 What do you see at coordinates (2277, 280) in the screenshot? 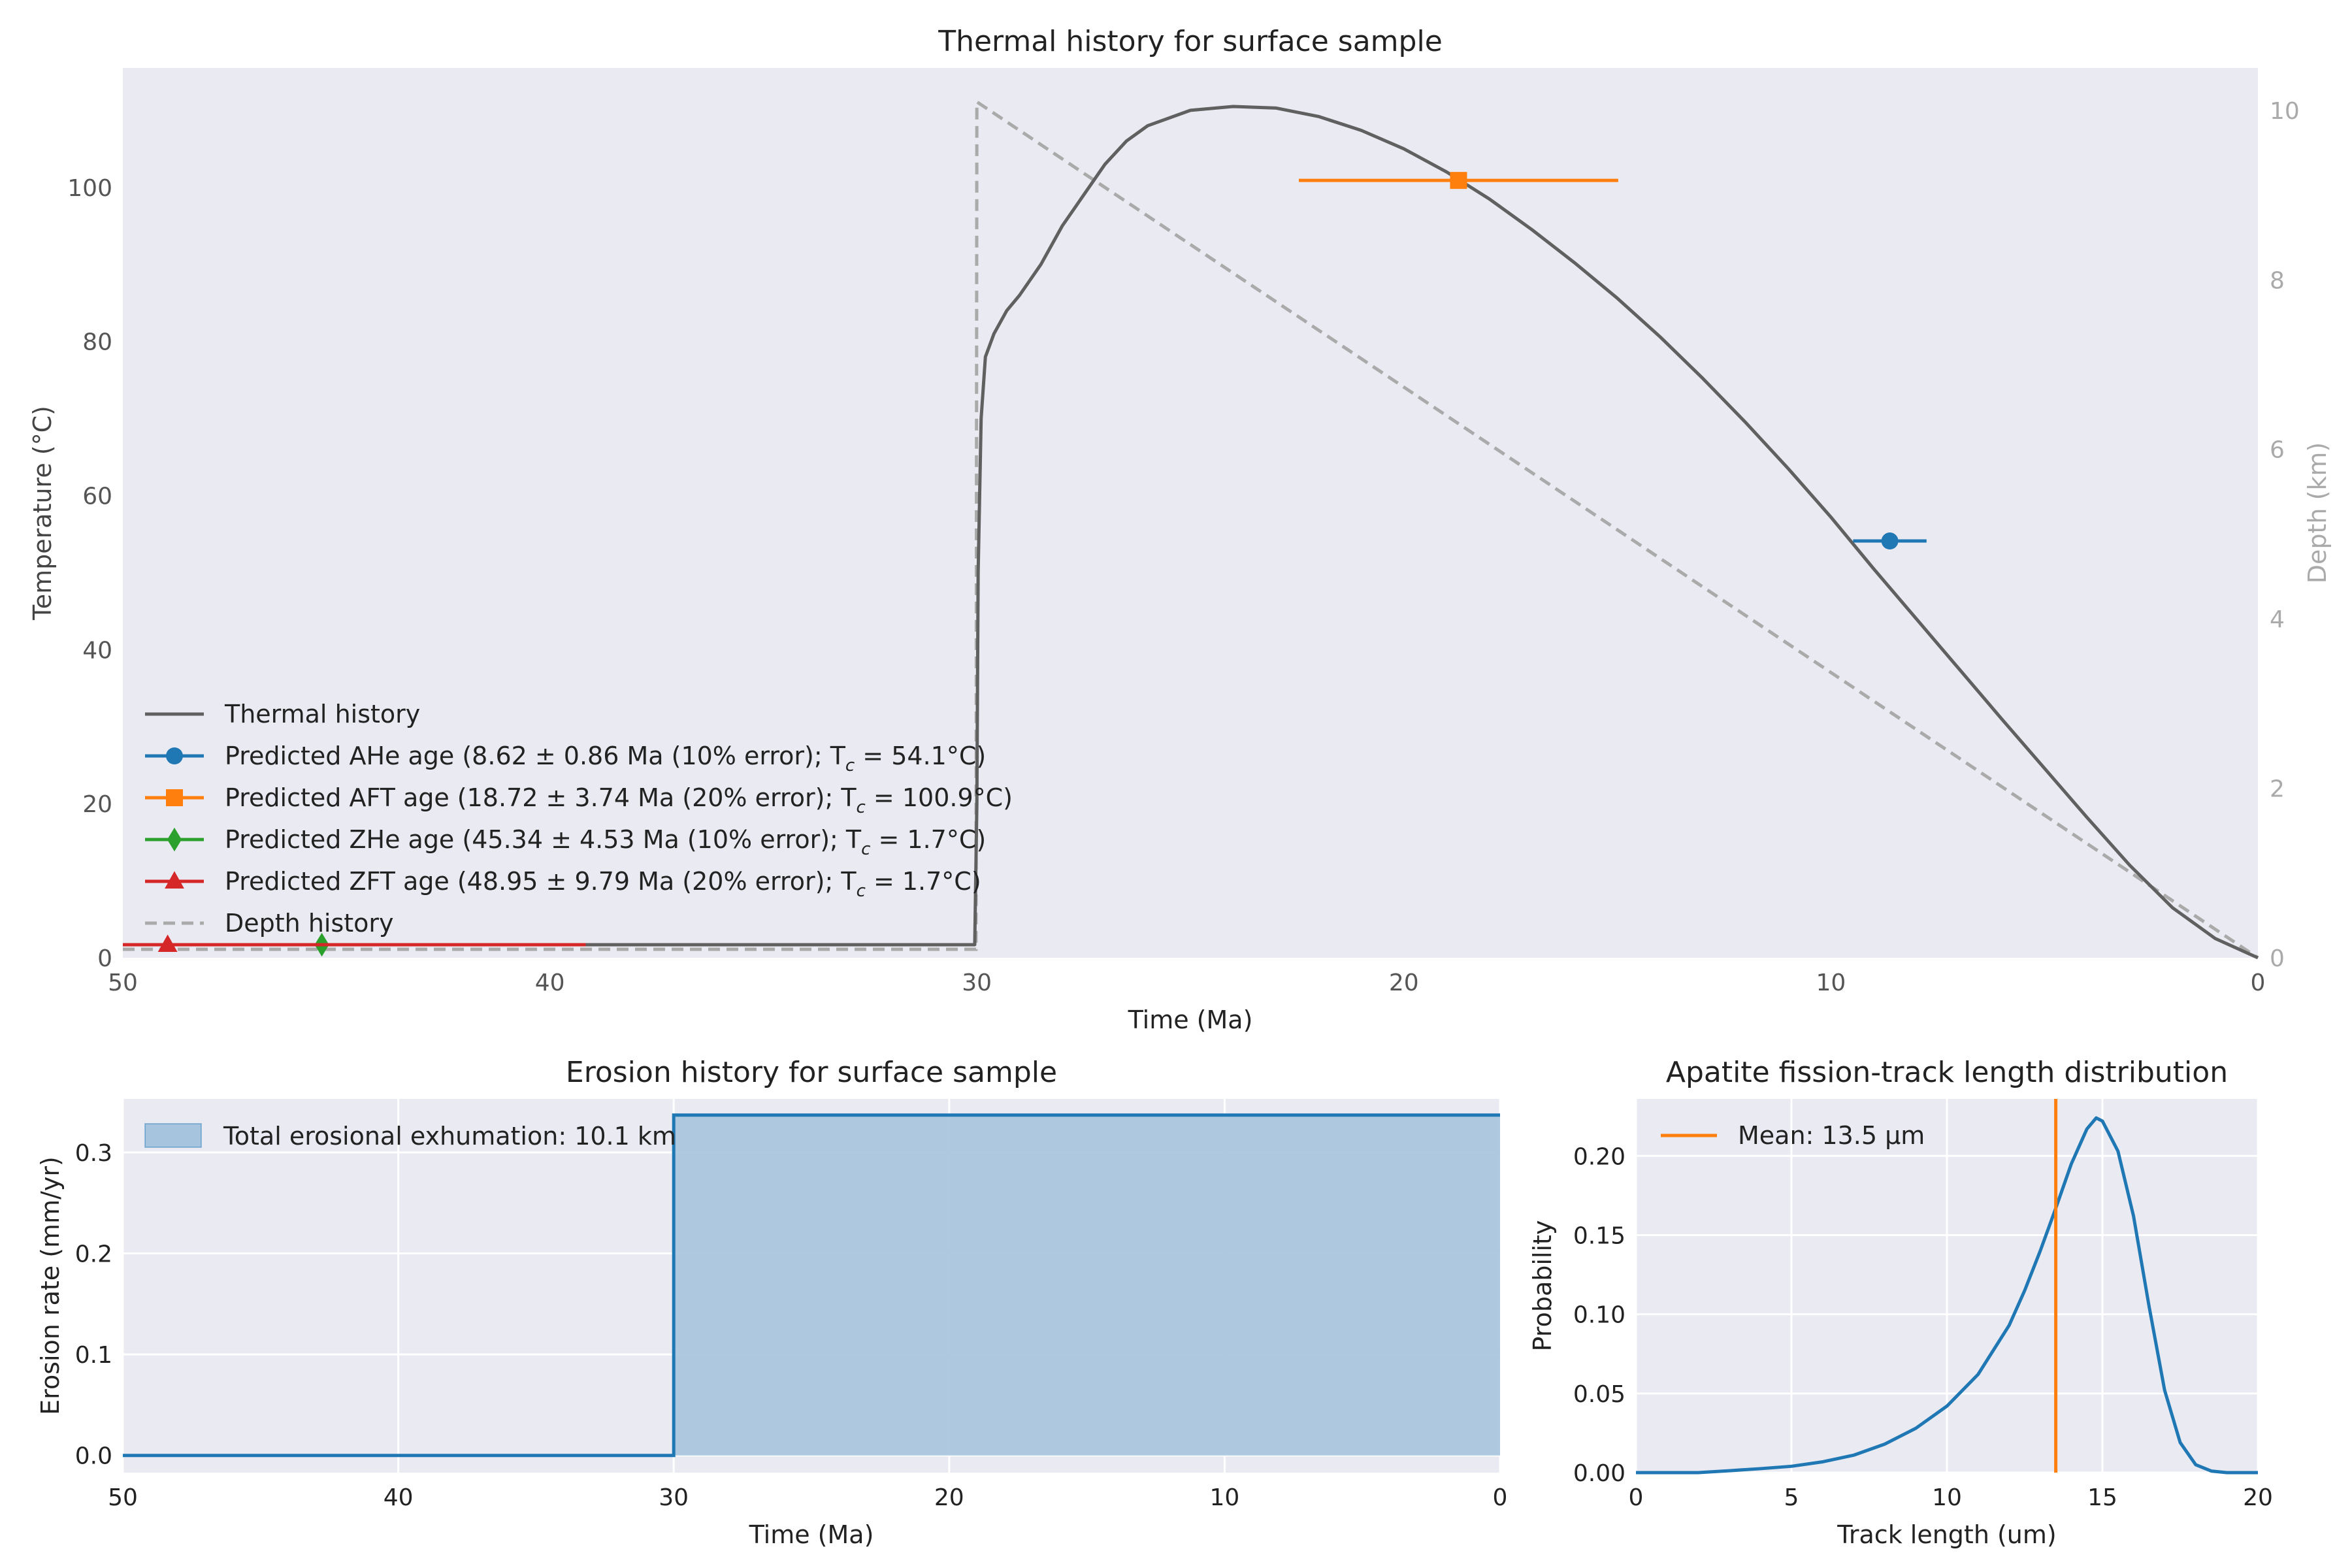
I see `thermal-y2tick-label: 8` at bounding box center [2277, 280].